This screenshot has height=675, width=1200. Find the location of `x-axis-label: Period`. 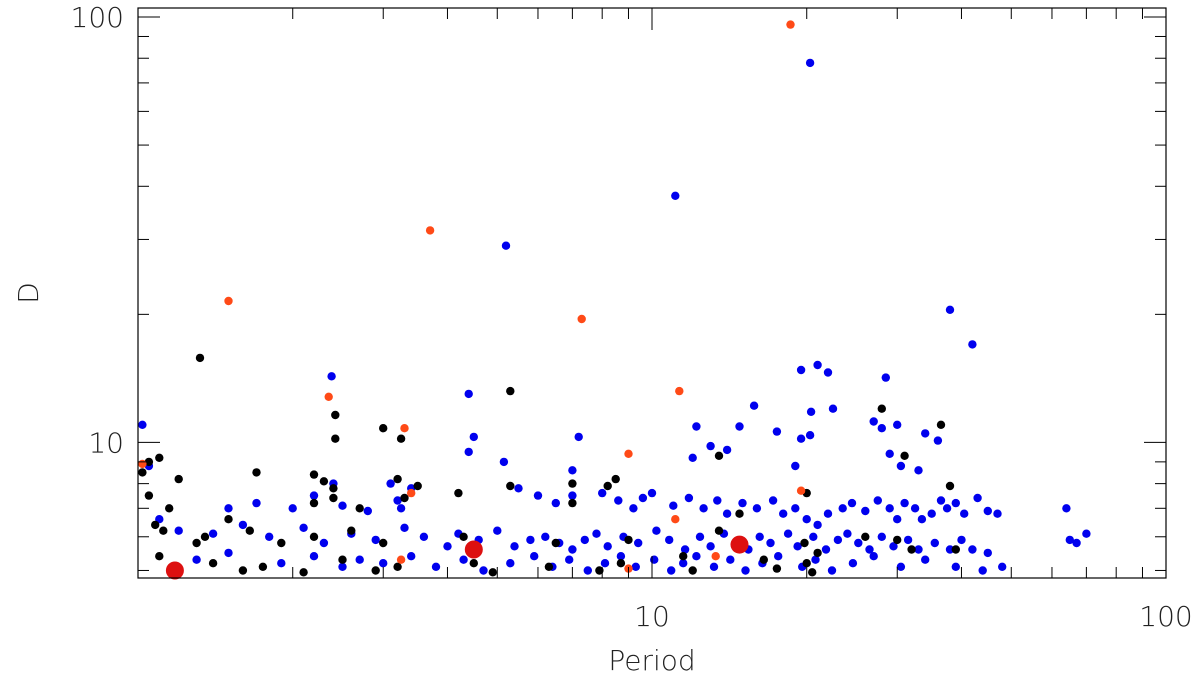

x-axis-label: Period is located at coordinates (651, 659).